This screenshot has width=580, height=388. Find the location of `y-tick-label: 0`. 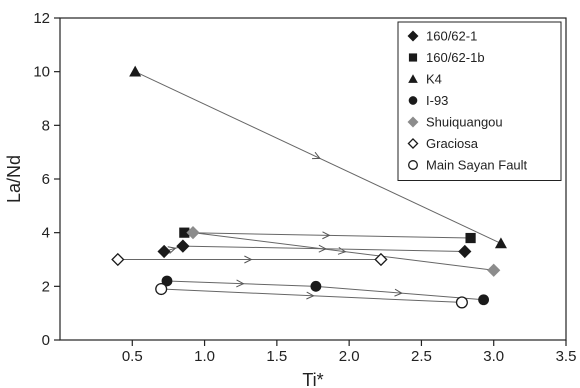

y-tick-label: 0 is located at coordinates (46, 340).